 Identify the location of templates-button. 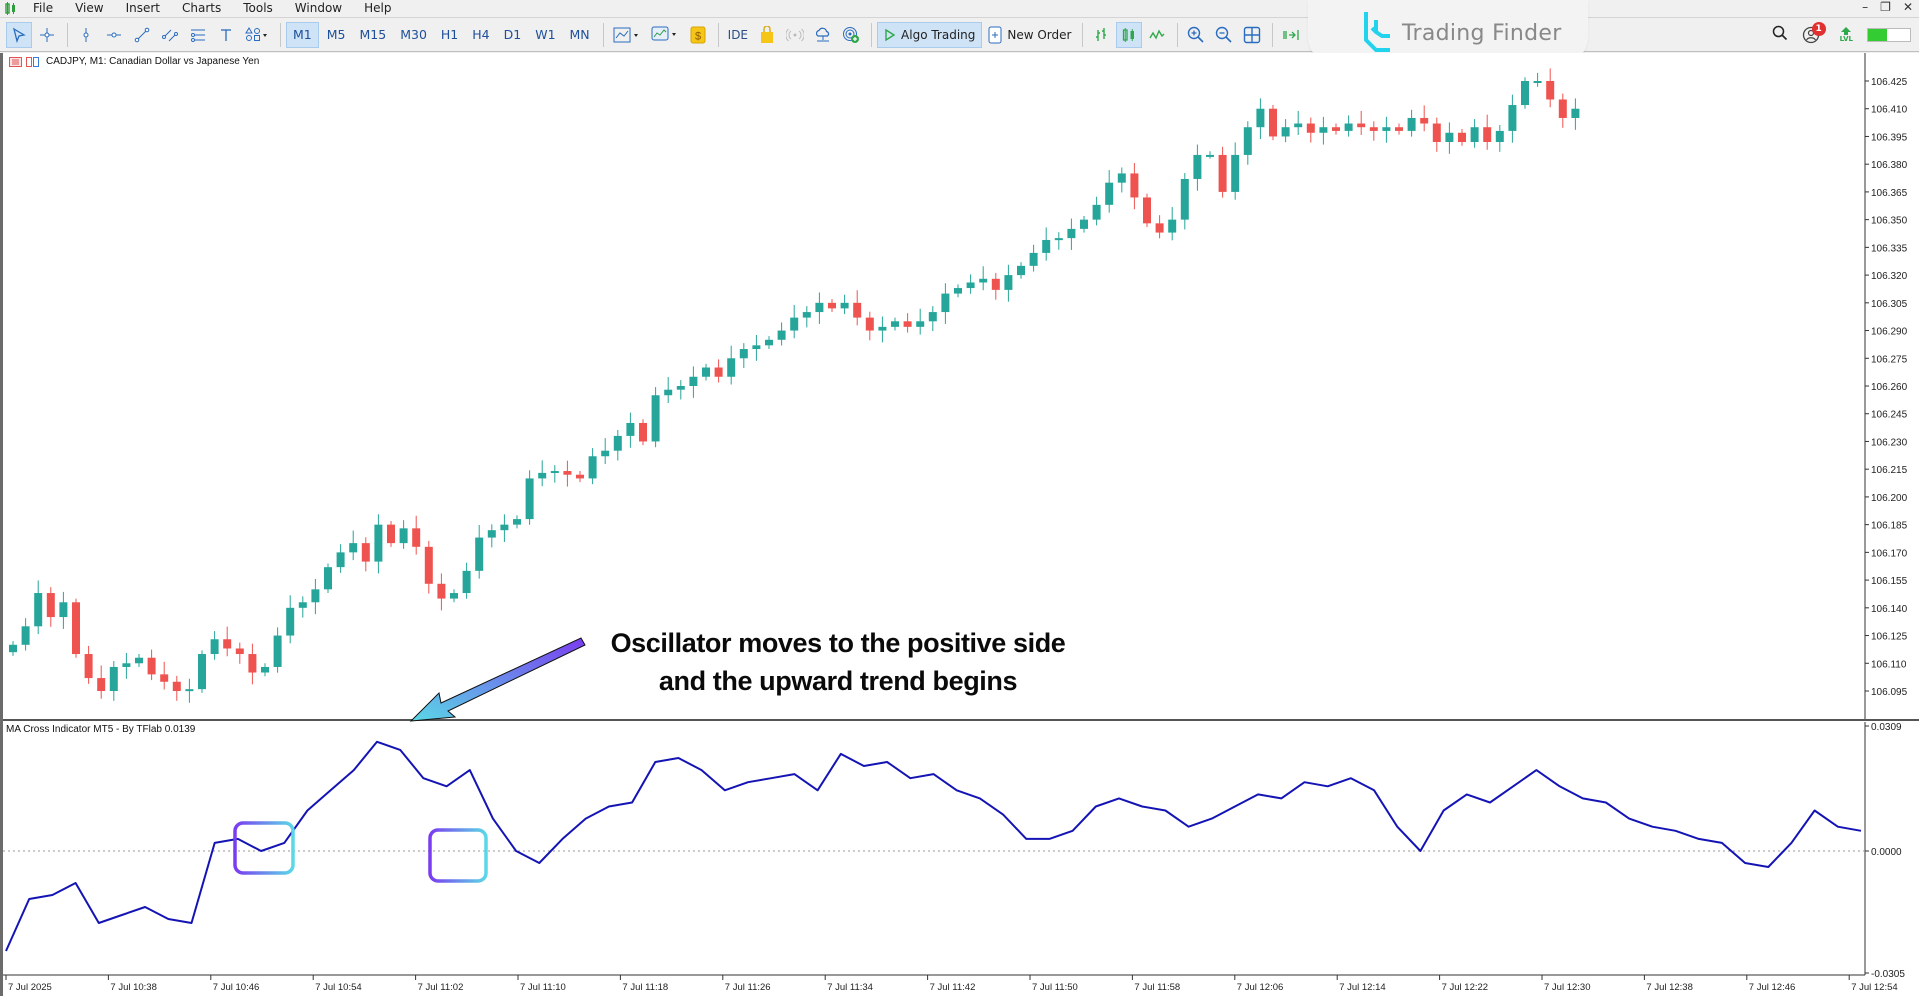
(665, 35).